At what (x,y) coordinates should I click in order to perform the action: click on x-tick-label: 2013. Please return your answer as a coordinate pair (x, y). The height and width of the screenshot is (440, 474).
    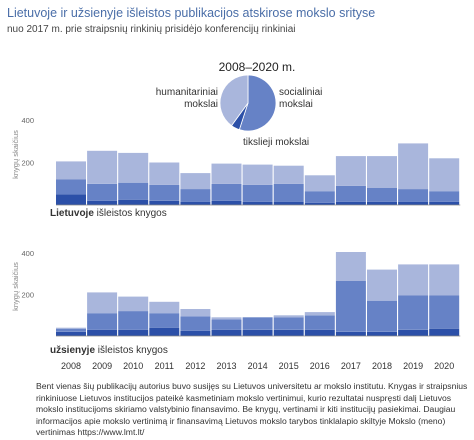
    Looking at the image, I should click on (226, 366).